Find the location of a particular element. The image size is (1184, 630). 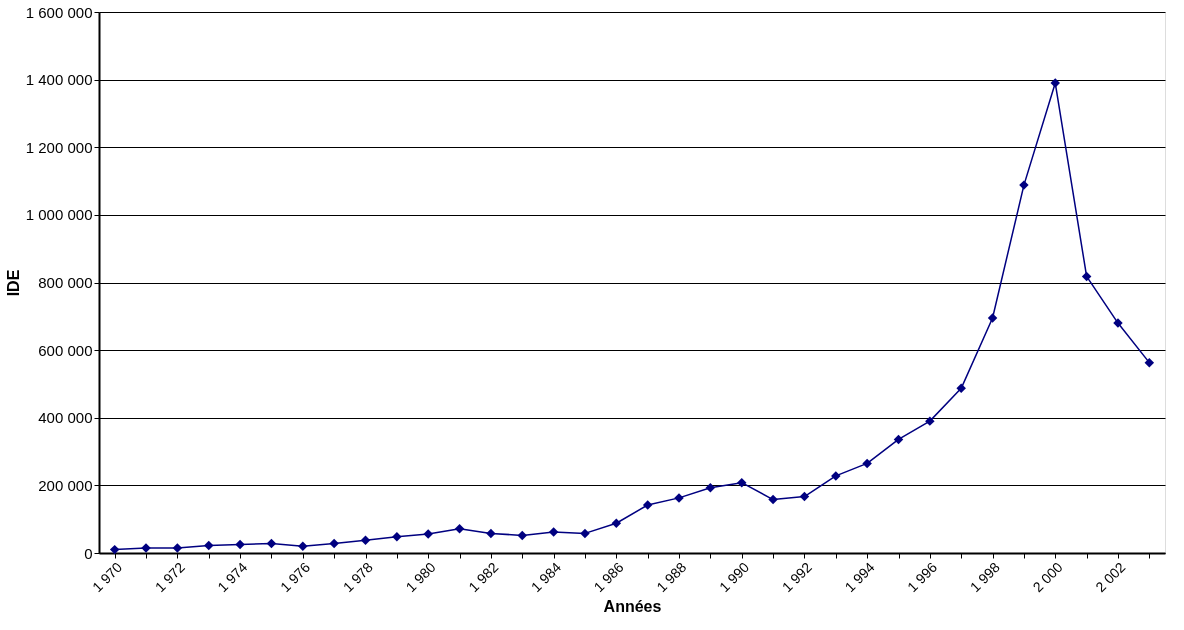

y-tick-label: 1 000 000 is located at coordinates (59, 215).